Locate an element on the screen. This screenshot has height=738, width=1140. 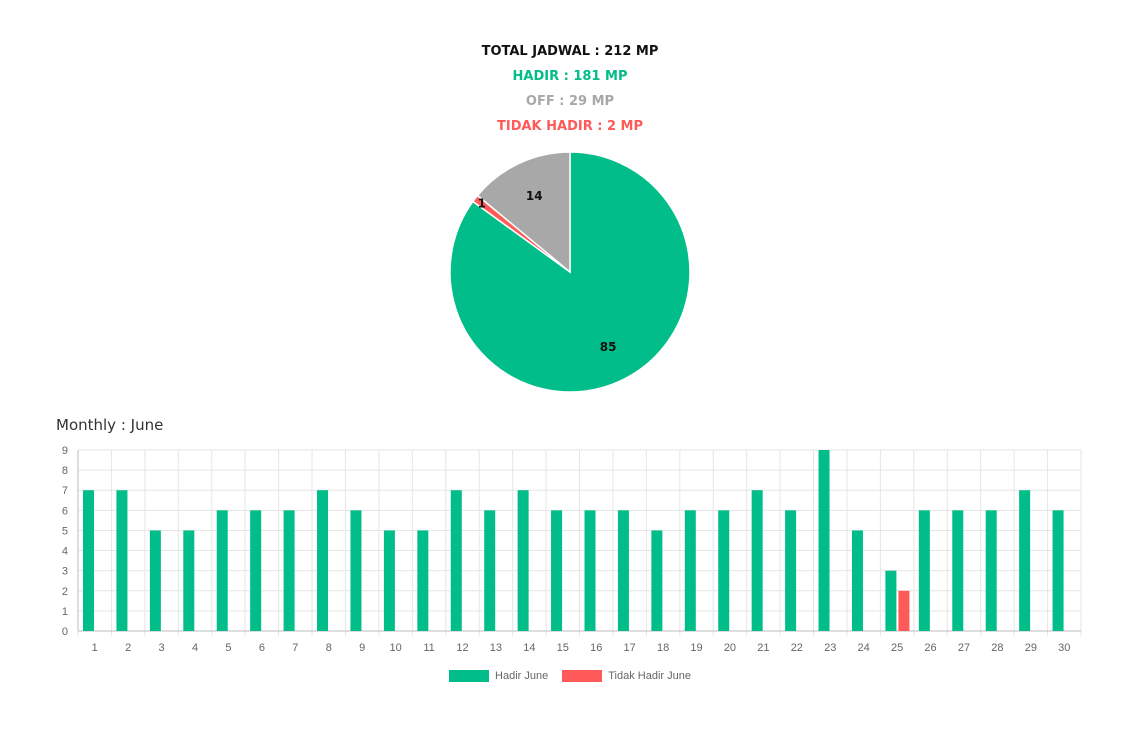
pie-label-off: 14 is located at coordinates (534, 196).